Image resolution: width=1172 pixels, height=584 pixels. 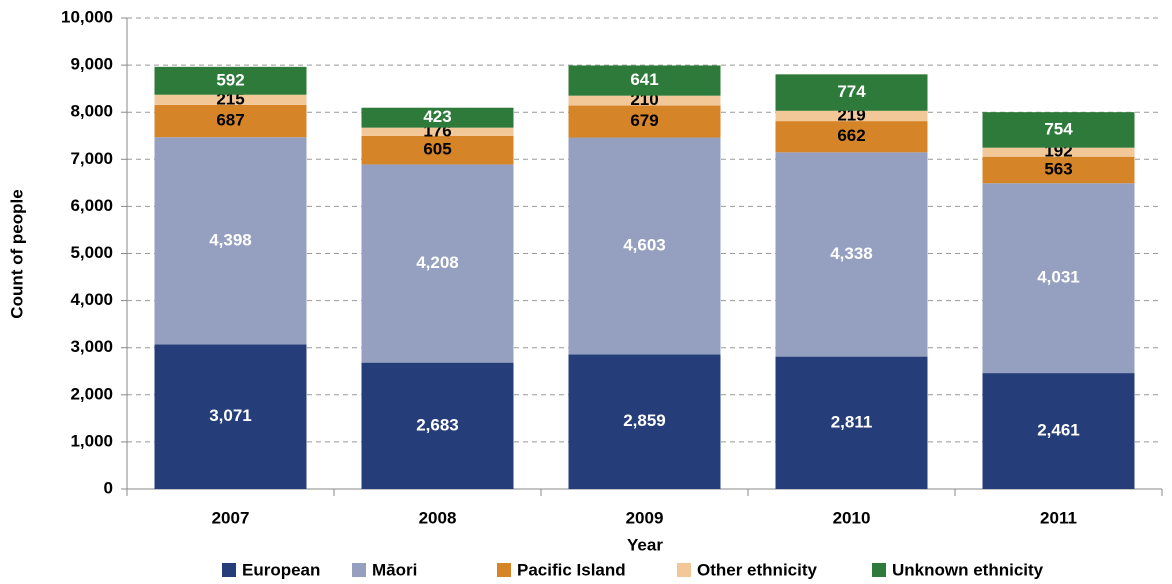 I want to click on data-label: 774, so click(x=851, y=91).